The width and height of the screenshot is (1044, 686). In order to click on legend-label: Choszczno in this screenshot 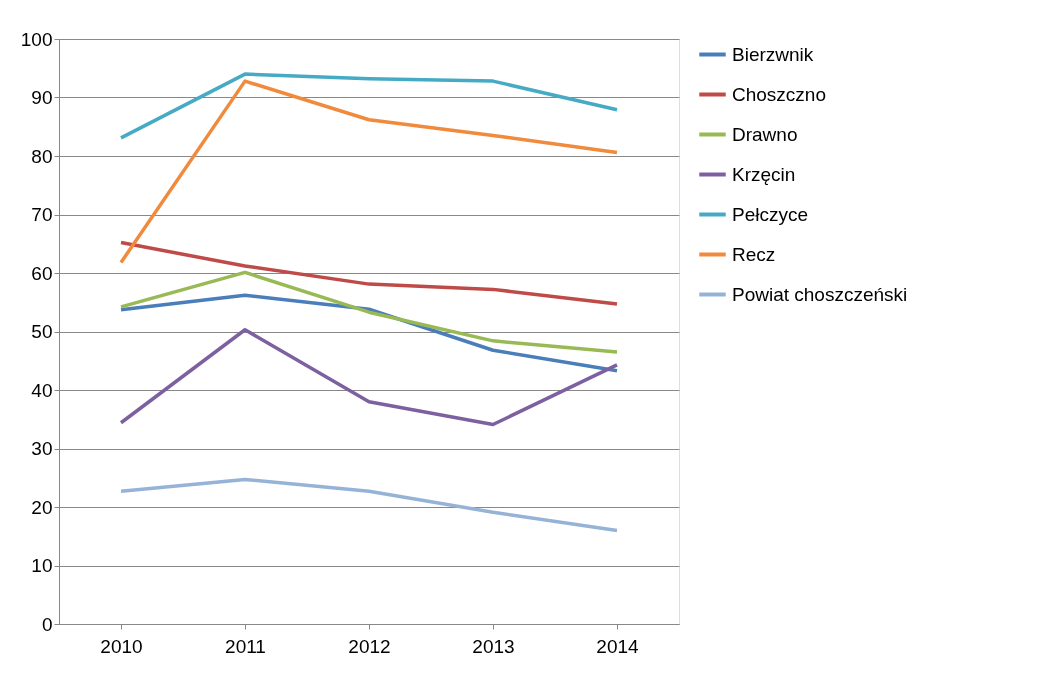, I will do `click(779, 94)`.